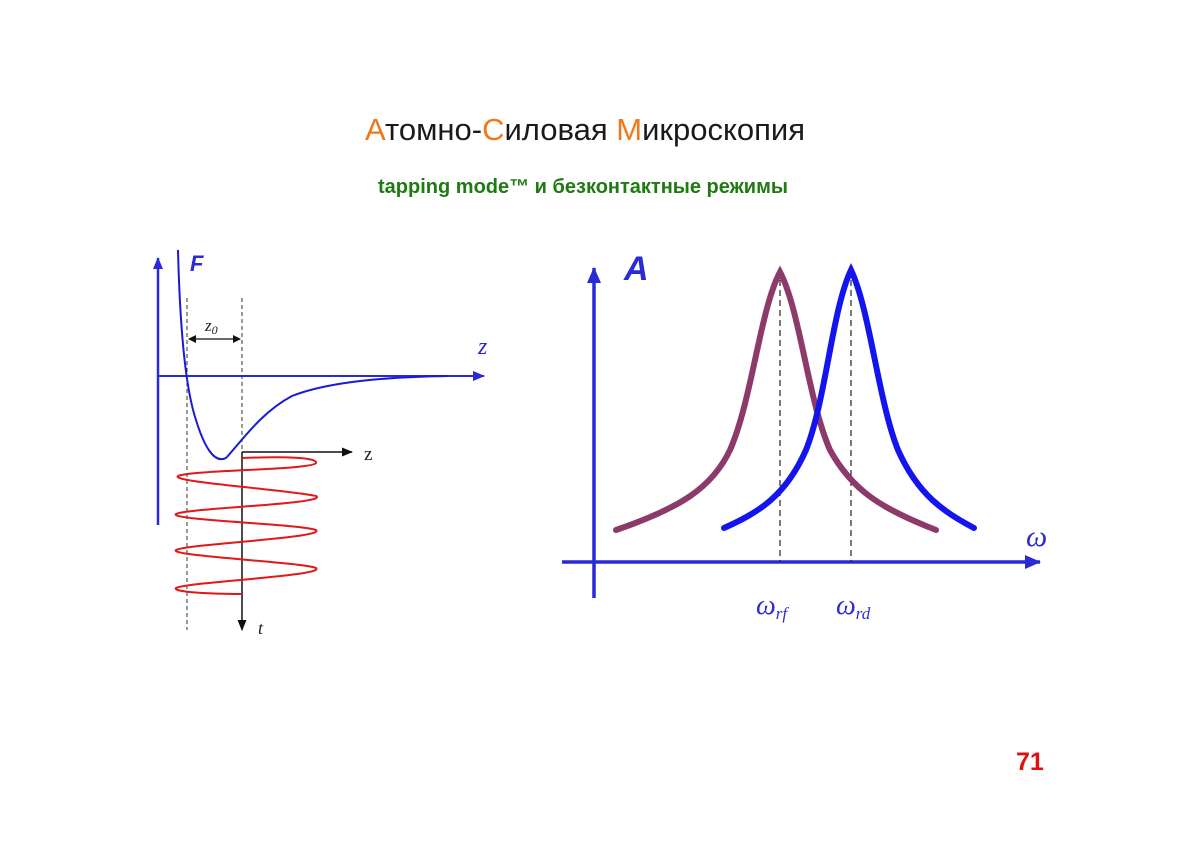  What do you see at coordinates (313, 355) in the screenshot?
I see `force-curve` at bounding box center [313, 355].